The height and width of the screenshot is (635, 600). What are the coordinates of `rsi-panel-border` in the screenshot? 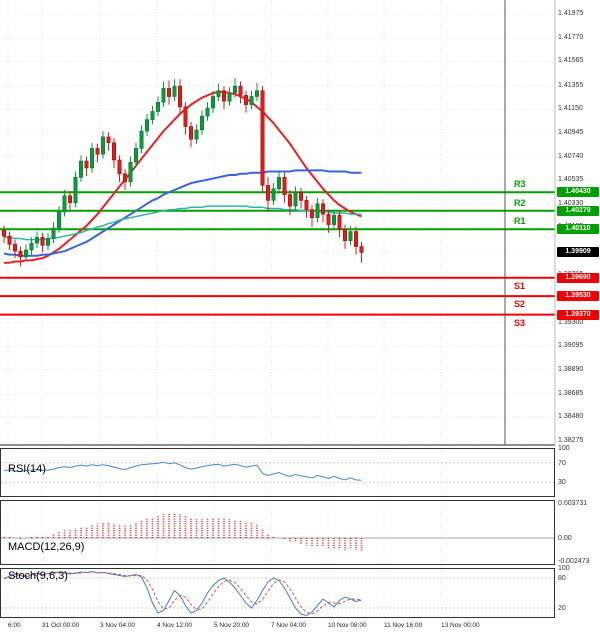 It's located at (277, 472).